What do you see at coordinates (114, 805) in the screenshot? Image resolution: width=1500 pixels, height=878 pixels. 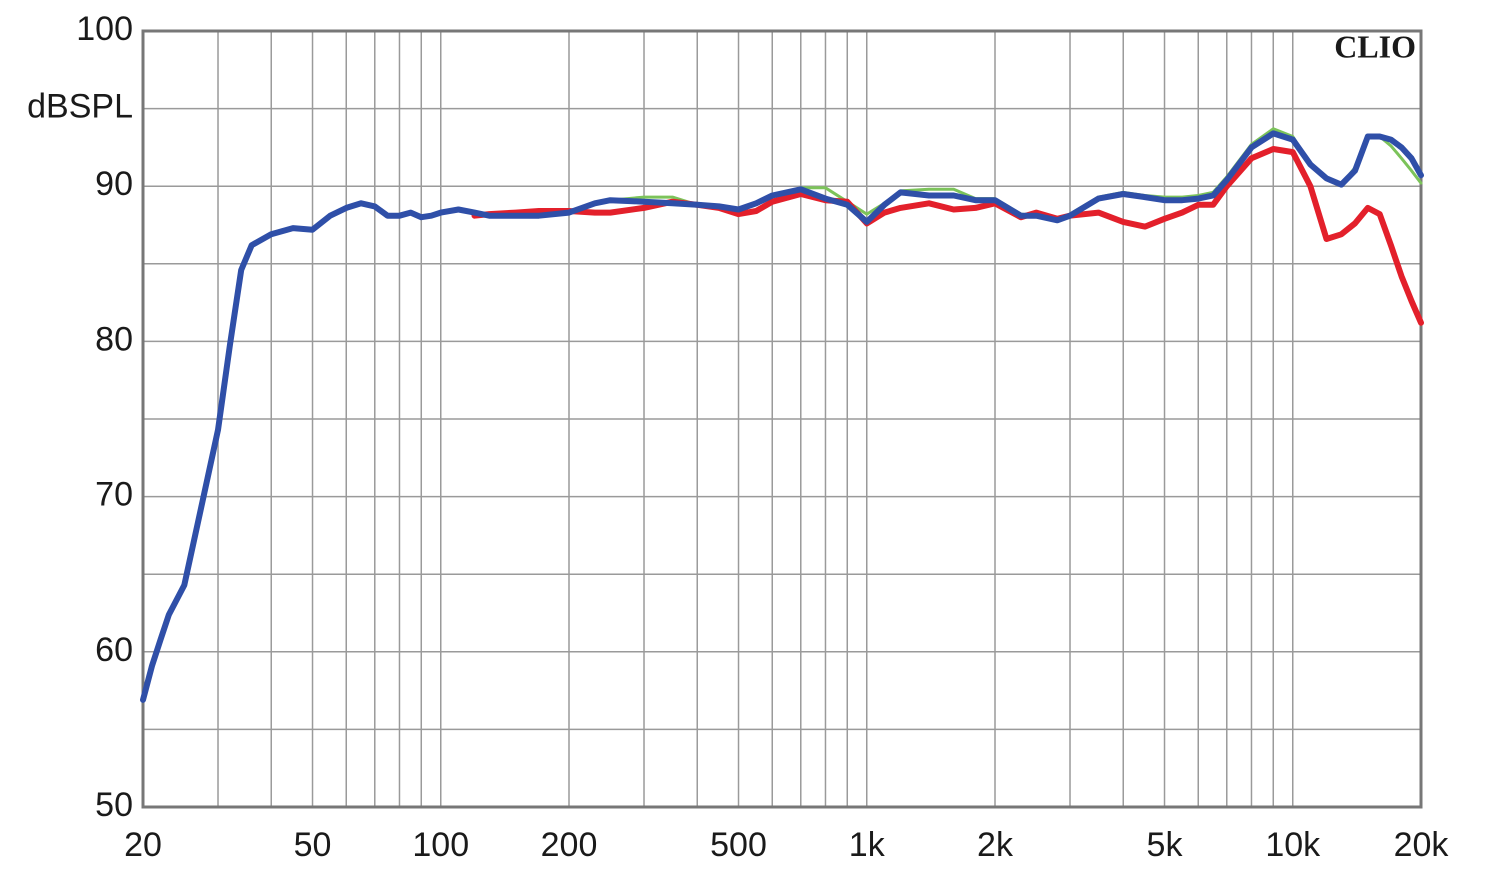 I see `y-tick-label: 50` at bounding box center [114, 805].